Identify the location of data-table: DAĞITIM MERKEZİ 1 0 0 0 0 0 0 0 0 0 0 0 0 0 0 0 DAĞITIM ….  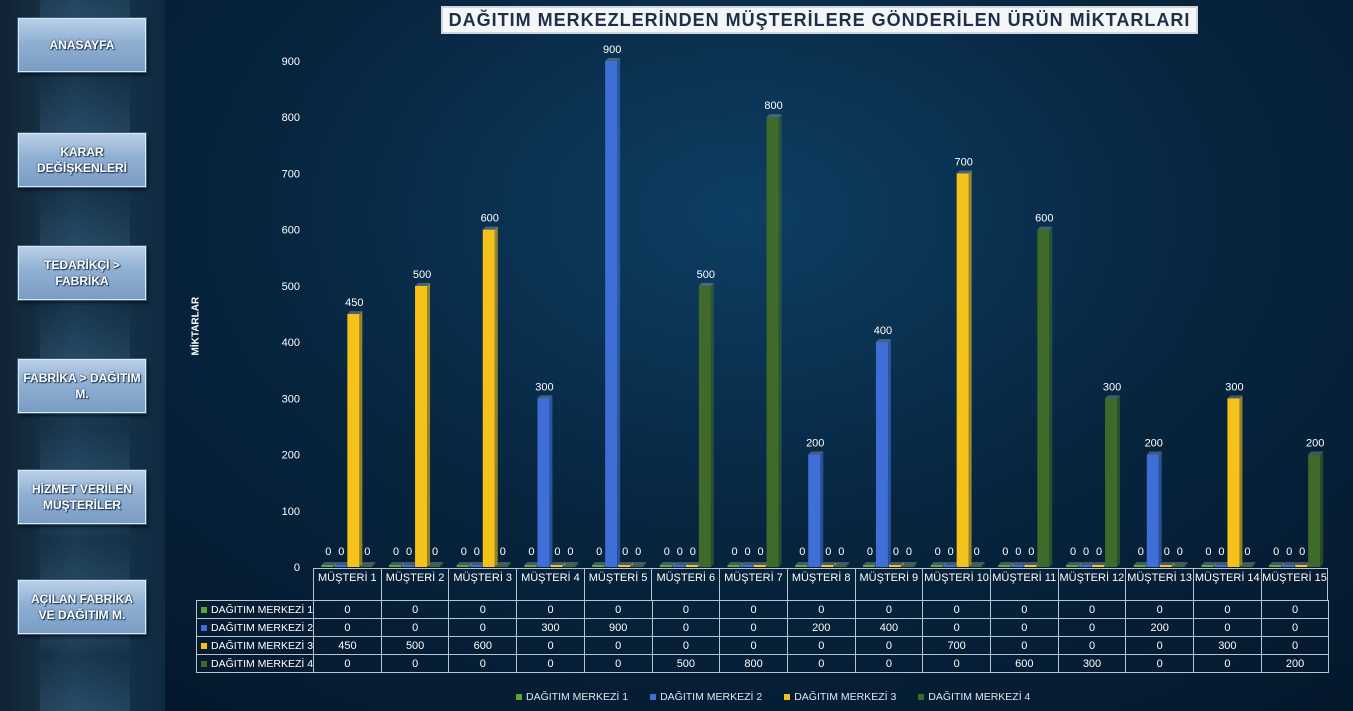
(762, 636).